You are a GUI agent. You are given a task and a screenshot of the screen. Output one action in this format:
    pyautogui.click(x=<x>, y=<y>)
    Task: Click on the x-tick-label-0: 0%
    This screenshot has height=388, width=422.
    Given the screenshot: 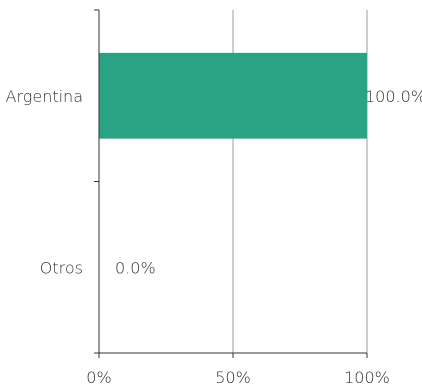 What is the action you would take?
    pyautogui.click(x=98, y=377)
    